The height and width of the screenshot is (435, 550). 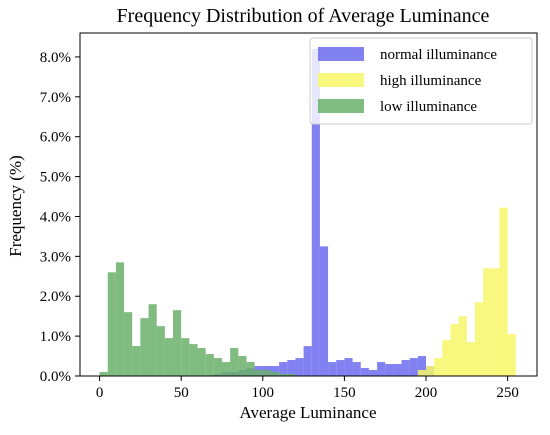 I want to click on y-tick-label: 6.0%, so click(x=55, y=138).